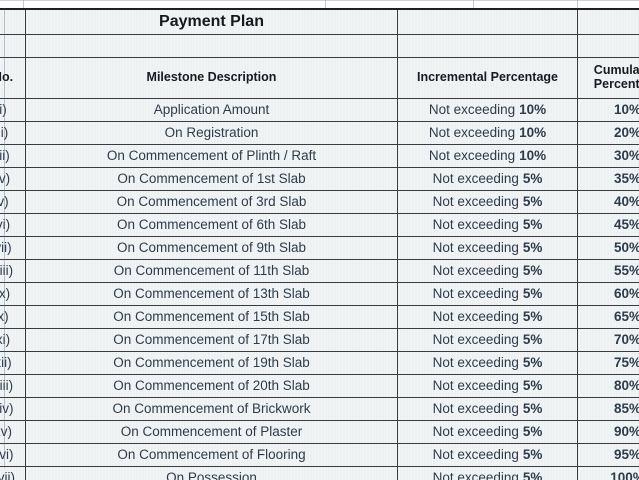 The width and height of the screenshot is (639, 480). What do you see at coordinates (608, 225) in the screenshot?
I see `cumulative-cell: 45%` at bounding box center [608, 225].